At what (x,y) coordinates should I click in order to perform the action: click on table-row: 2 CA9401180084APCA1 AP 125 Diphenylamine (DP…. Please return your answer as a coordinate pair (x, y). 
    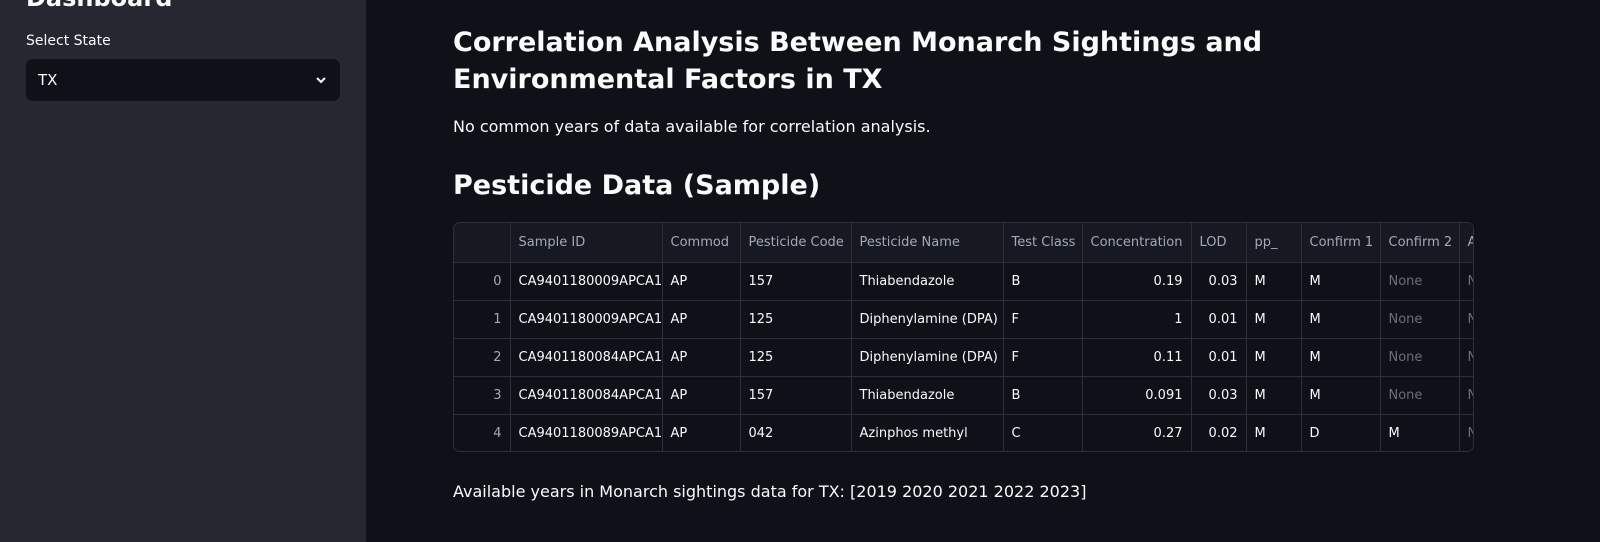
    Looking at the image, I should click on (963, 357).